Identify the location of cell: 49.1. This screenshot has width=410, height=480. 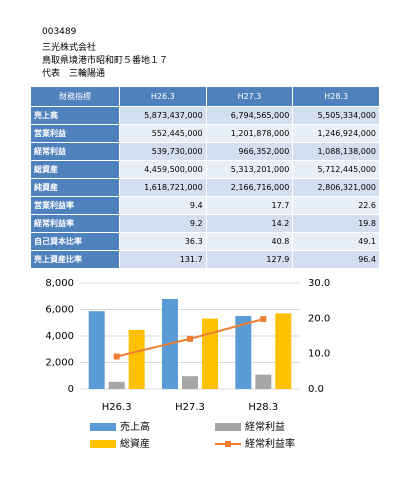
(336, 241).